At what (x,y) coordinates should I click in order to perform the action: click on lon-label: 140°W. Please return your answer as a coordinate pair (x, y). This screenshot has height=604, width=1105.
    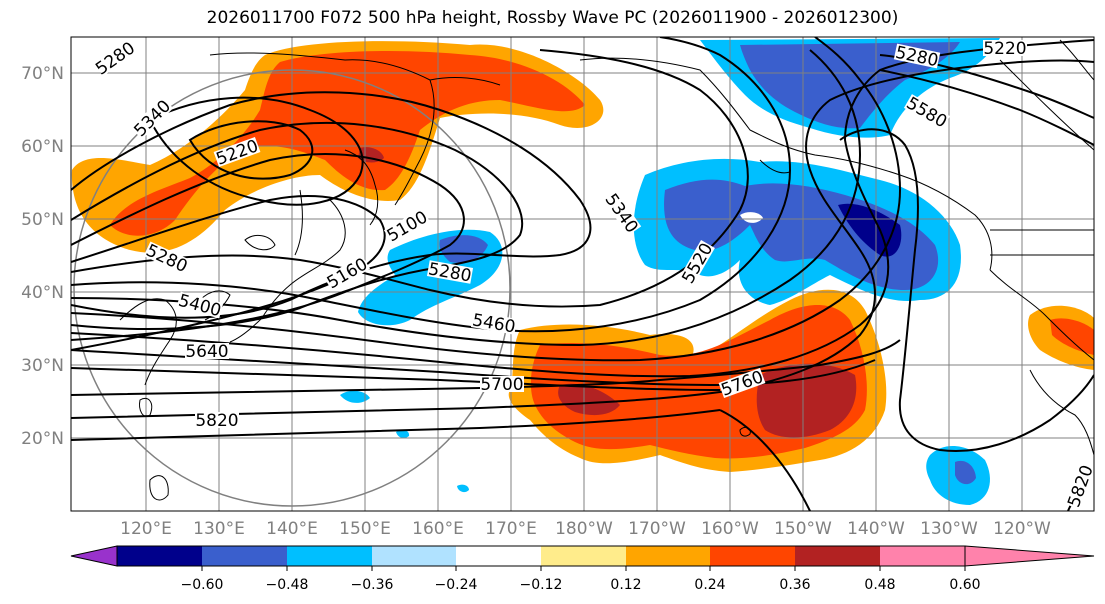
    Looking at the image, I should click on (876, 529).